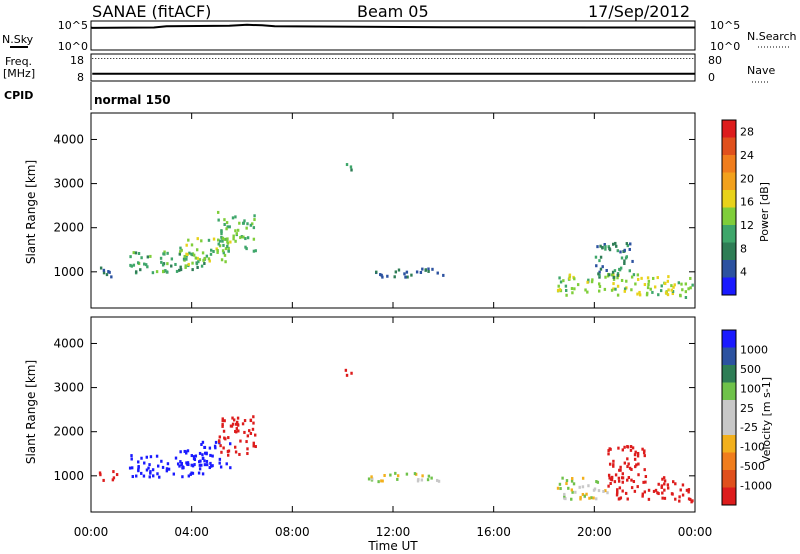 Image resolution: width=800 pixels, height=554 pixels. What do you see at coordinates (393, 11) in the screenshot?
I see `beam-title: Beam 05` at bounding box center [393, 11].